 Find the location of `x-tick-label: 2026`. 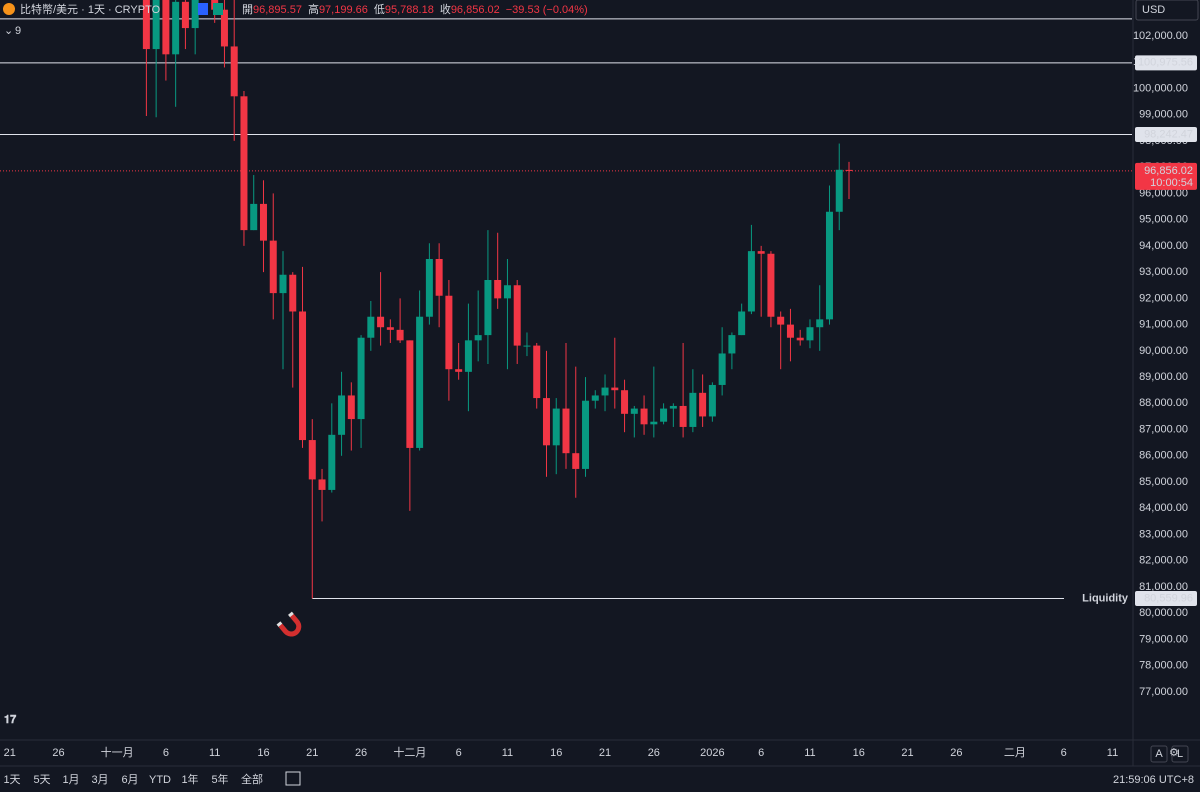

x-tick-label: 2026 is located at coordinates (712, 753).